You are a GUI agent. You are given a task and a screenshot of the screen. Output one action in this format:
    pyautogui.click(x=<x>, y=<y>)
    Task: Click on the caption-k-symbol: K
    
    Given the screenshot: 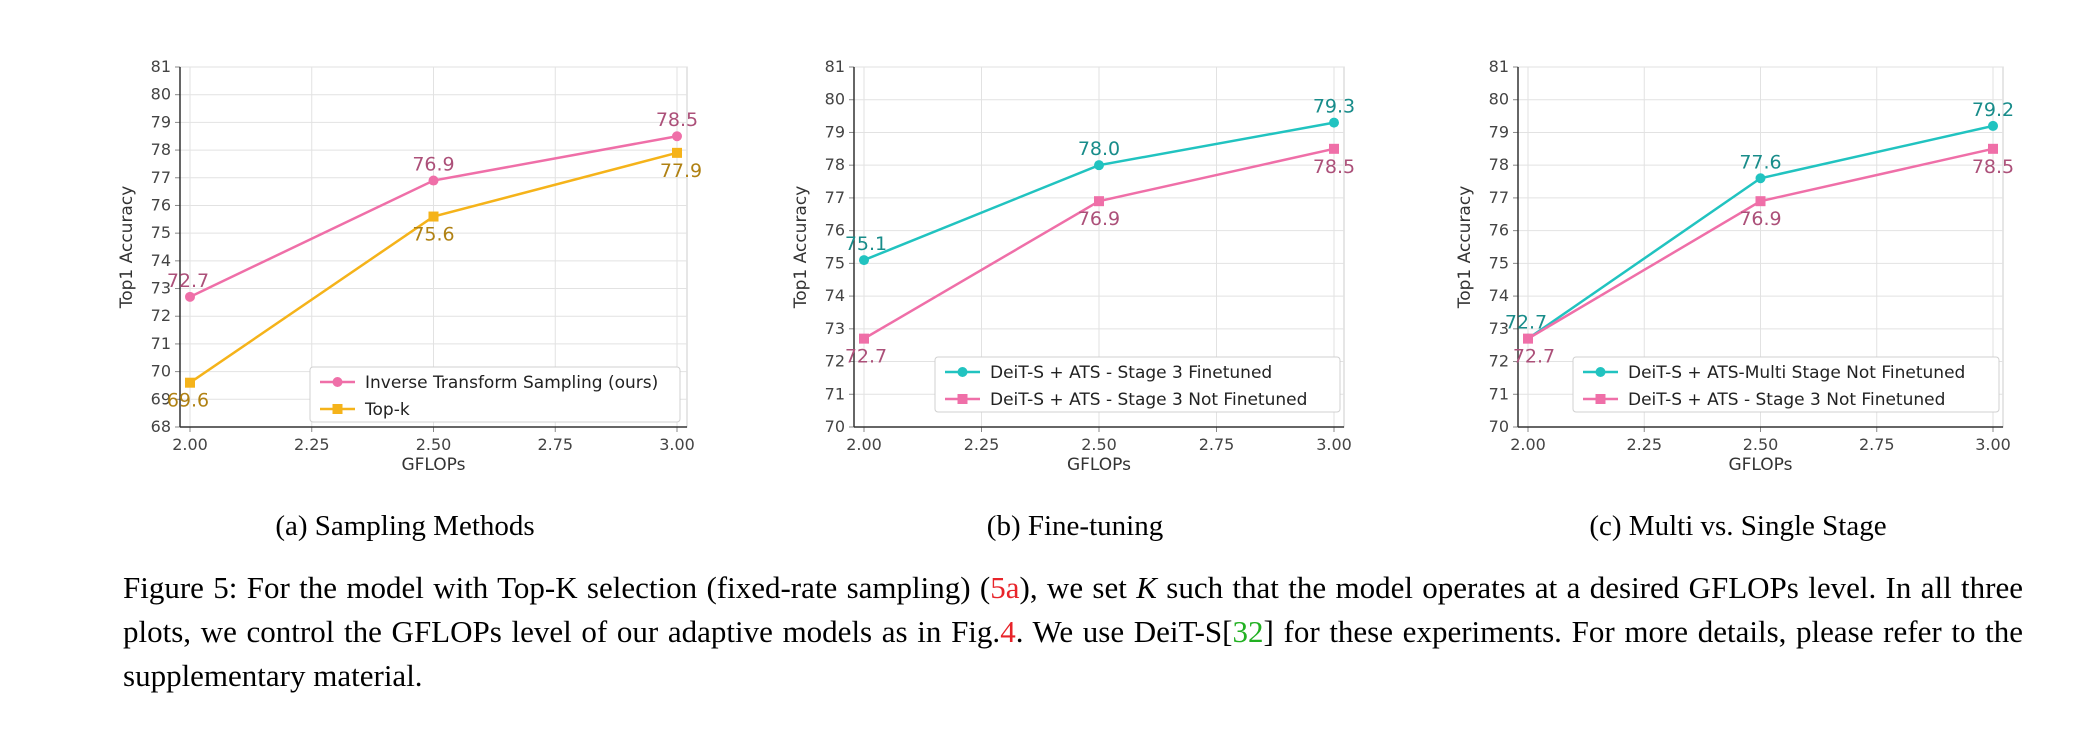 What is the action you would take?
    pyautogui.click(x=1146, y=587)
    